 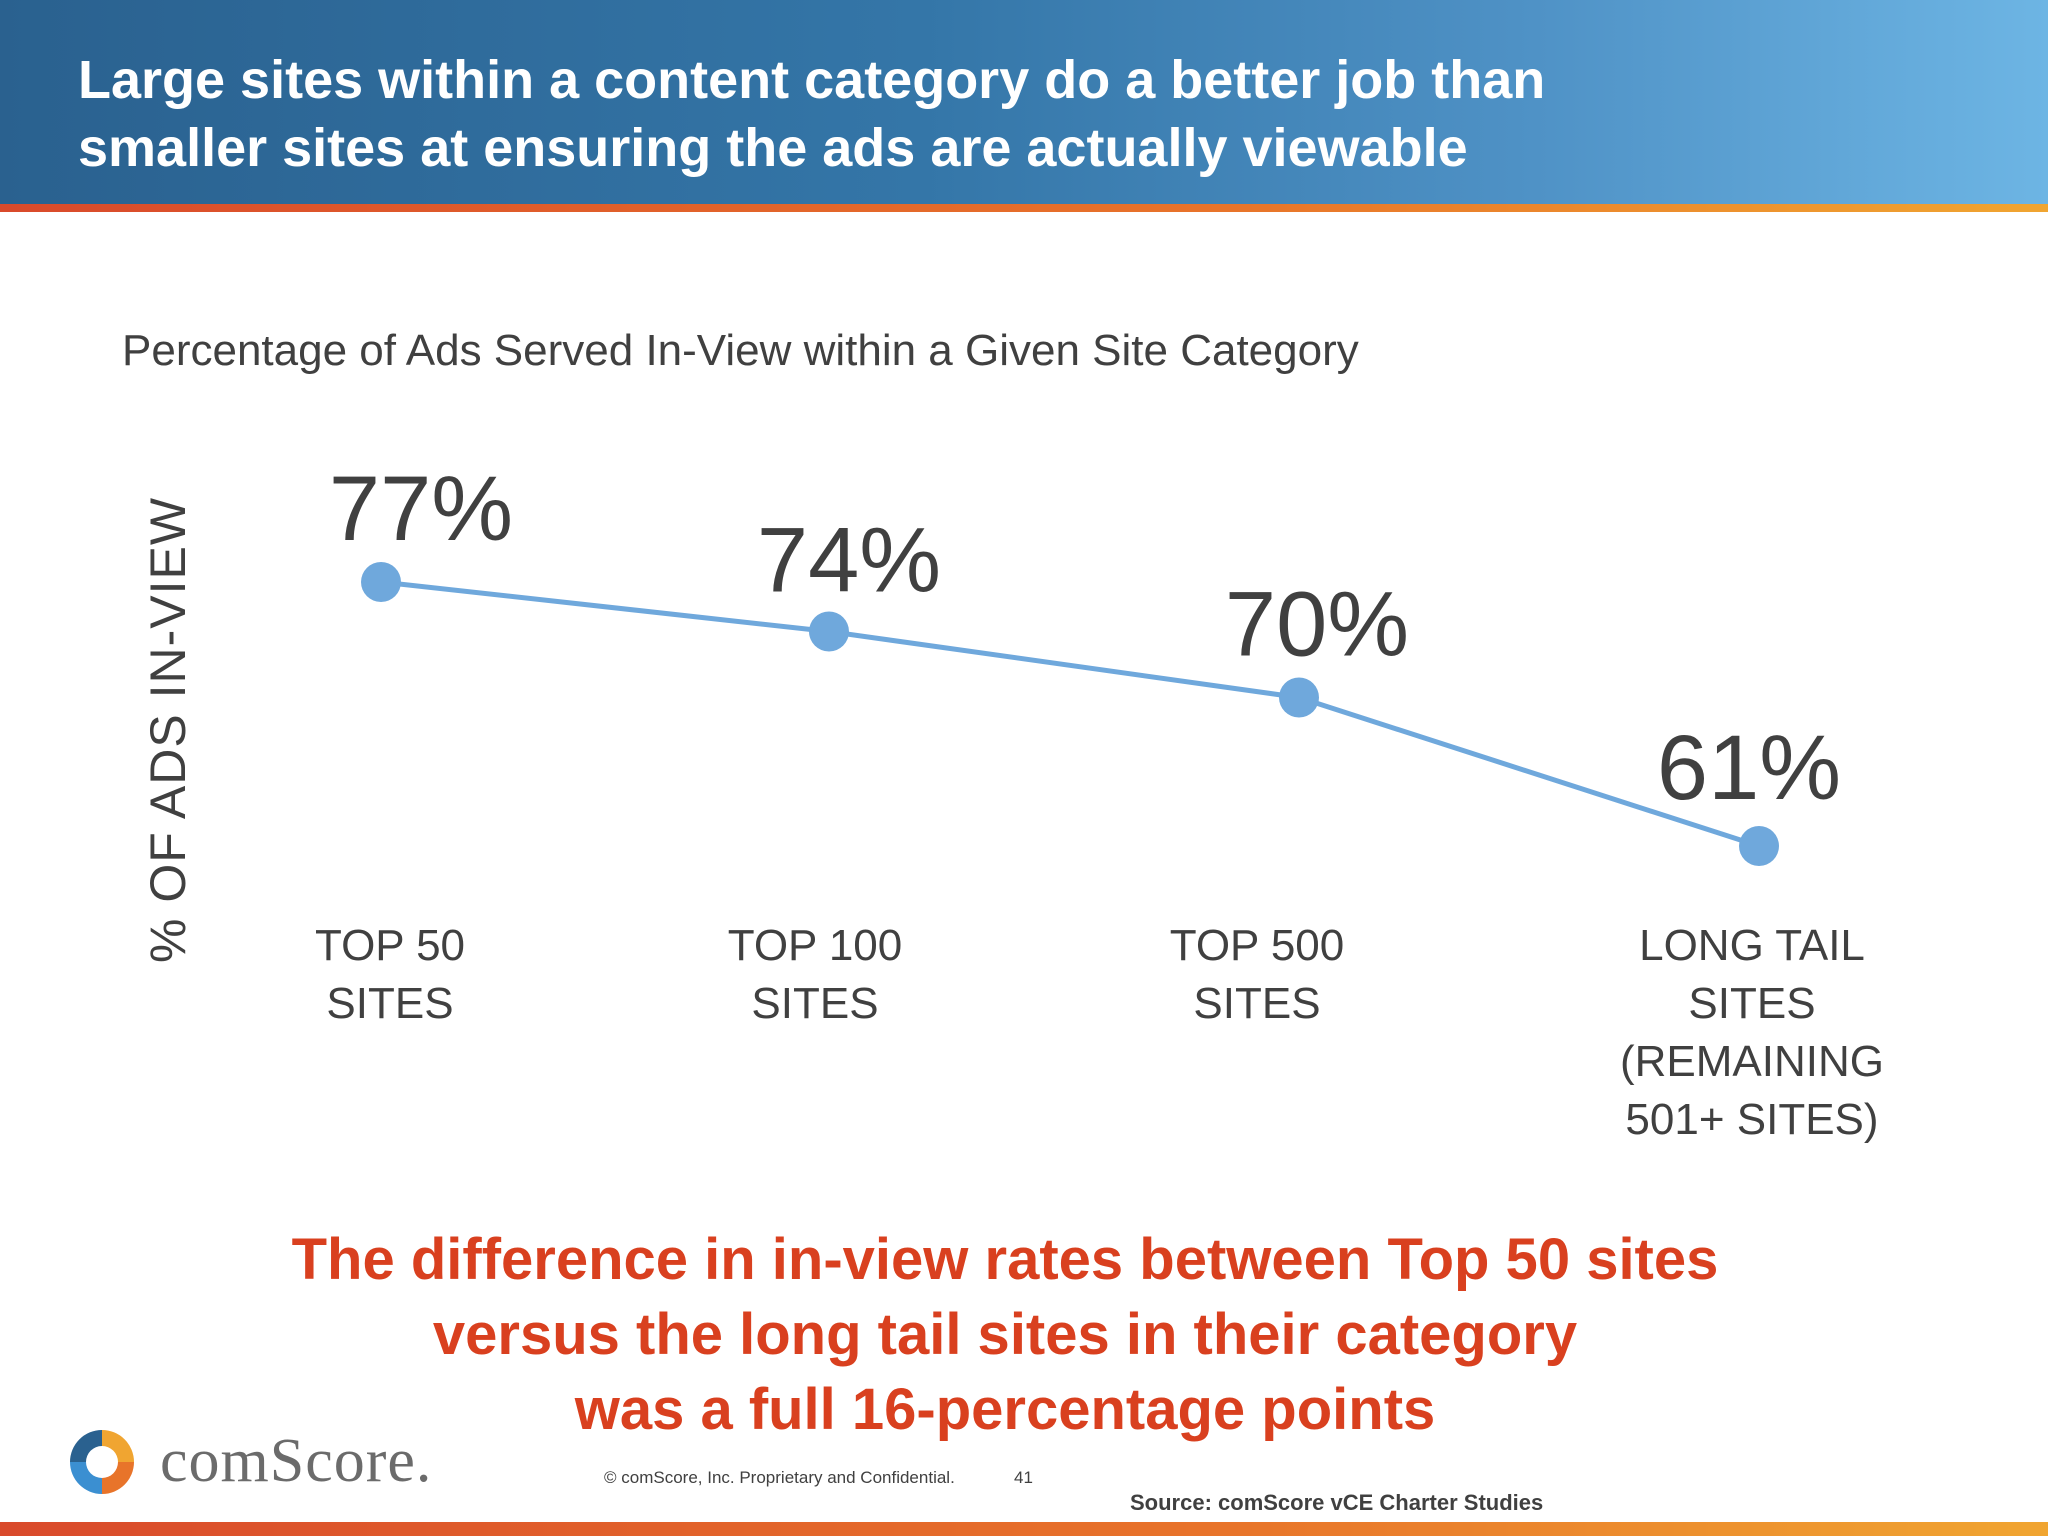 What do you see at coordinates (1317, 625) in the screenshot?
I see `value-label-3: 70%` at bounding box center [1317, 625].